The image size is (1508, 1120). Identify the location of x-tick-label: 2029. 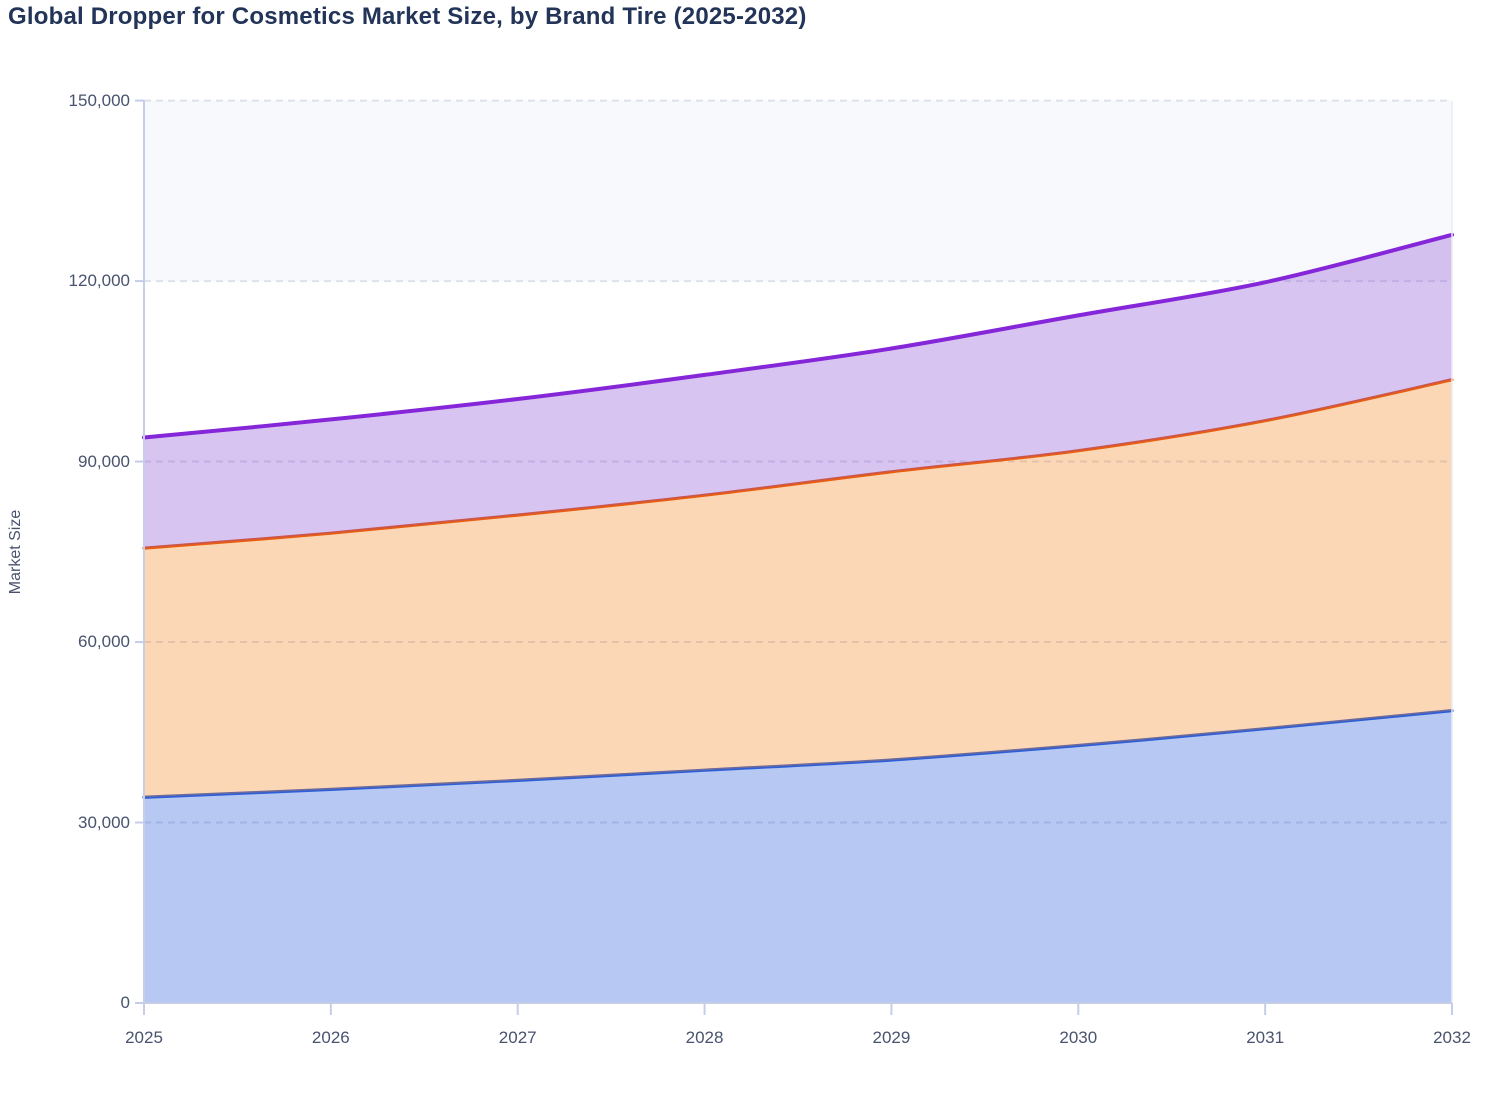
(891, 1037).